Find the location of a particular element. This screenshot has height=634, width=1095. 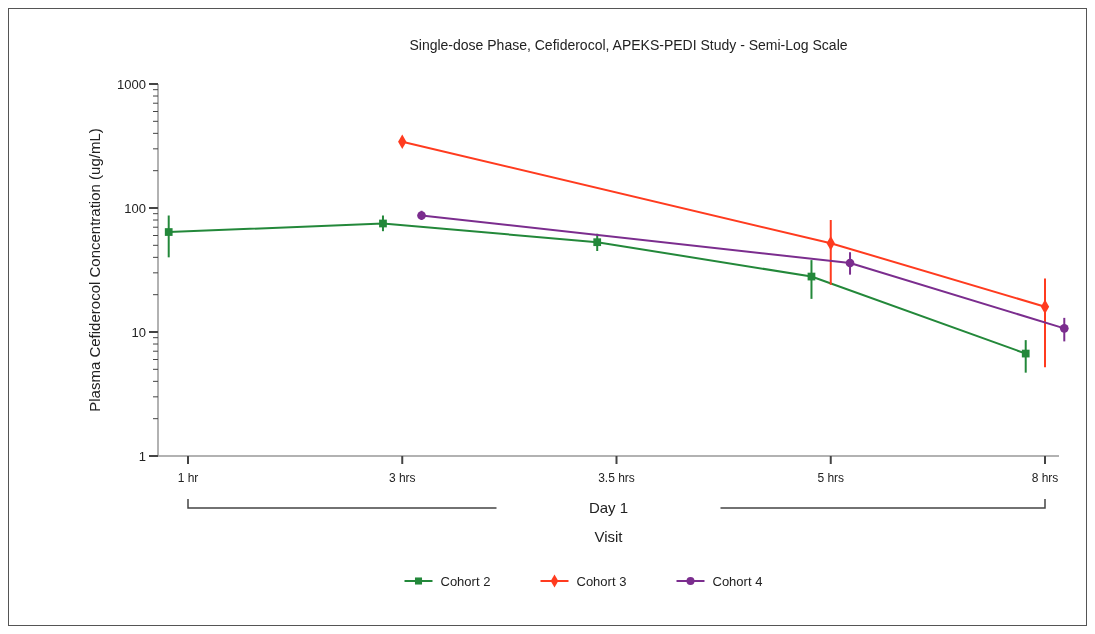

x-tick-label: 3 hrs is located at coordinates (402, 478).